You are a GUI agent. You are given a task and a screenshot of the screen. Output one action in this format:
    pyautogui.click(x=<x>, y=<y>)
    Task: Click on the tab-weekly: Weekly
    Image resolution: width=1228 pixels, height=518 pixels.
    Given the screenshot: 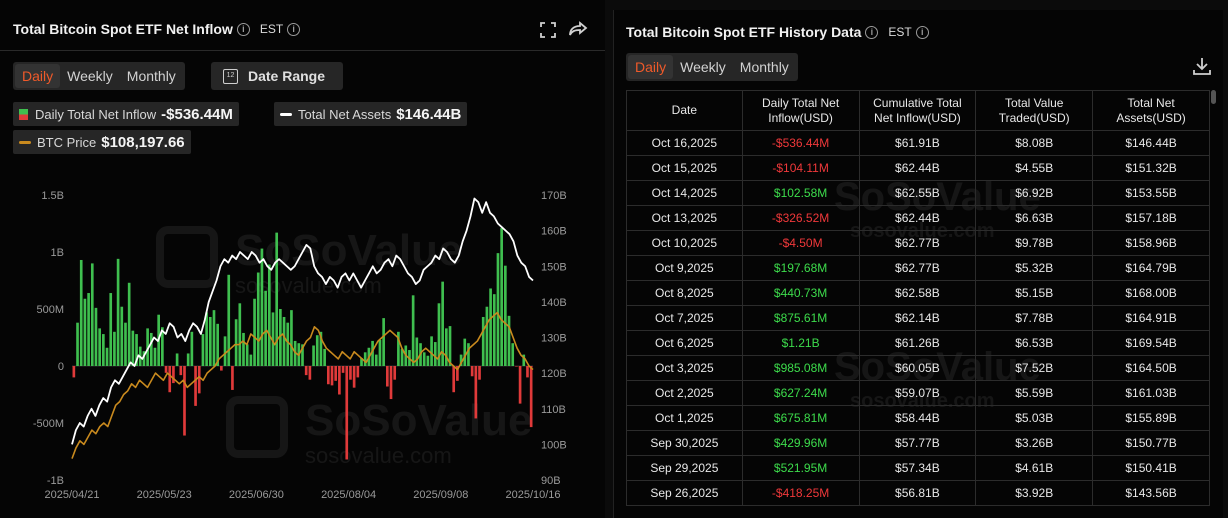 What is the action you would take?
    pyautogui.click(x=90, y=76)
    